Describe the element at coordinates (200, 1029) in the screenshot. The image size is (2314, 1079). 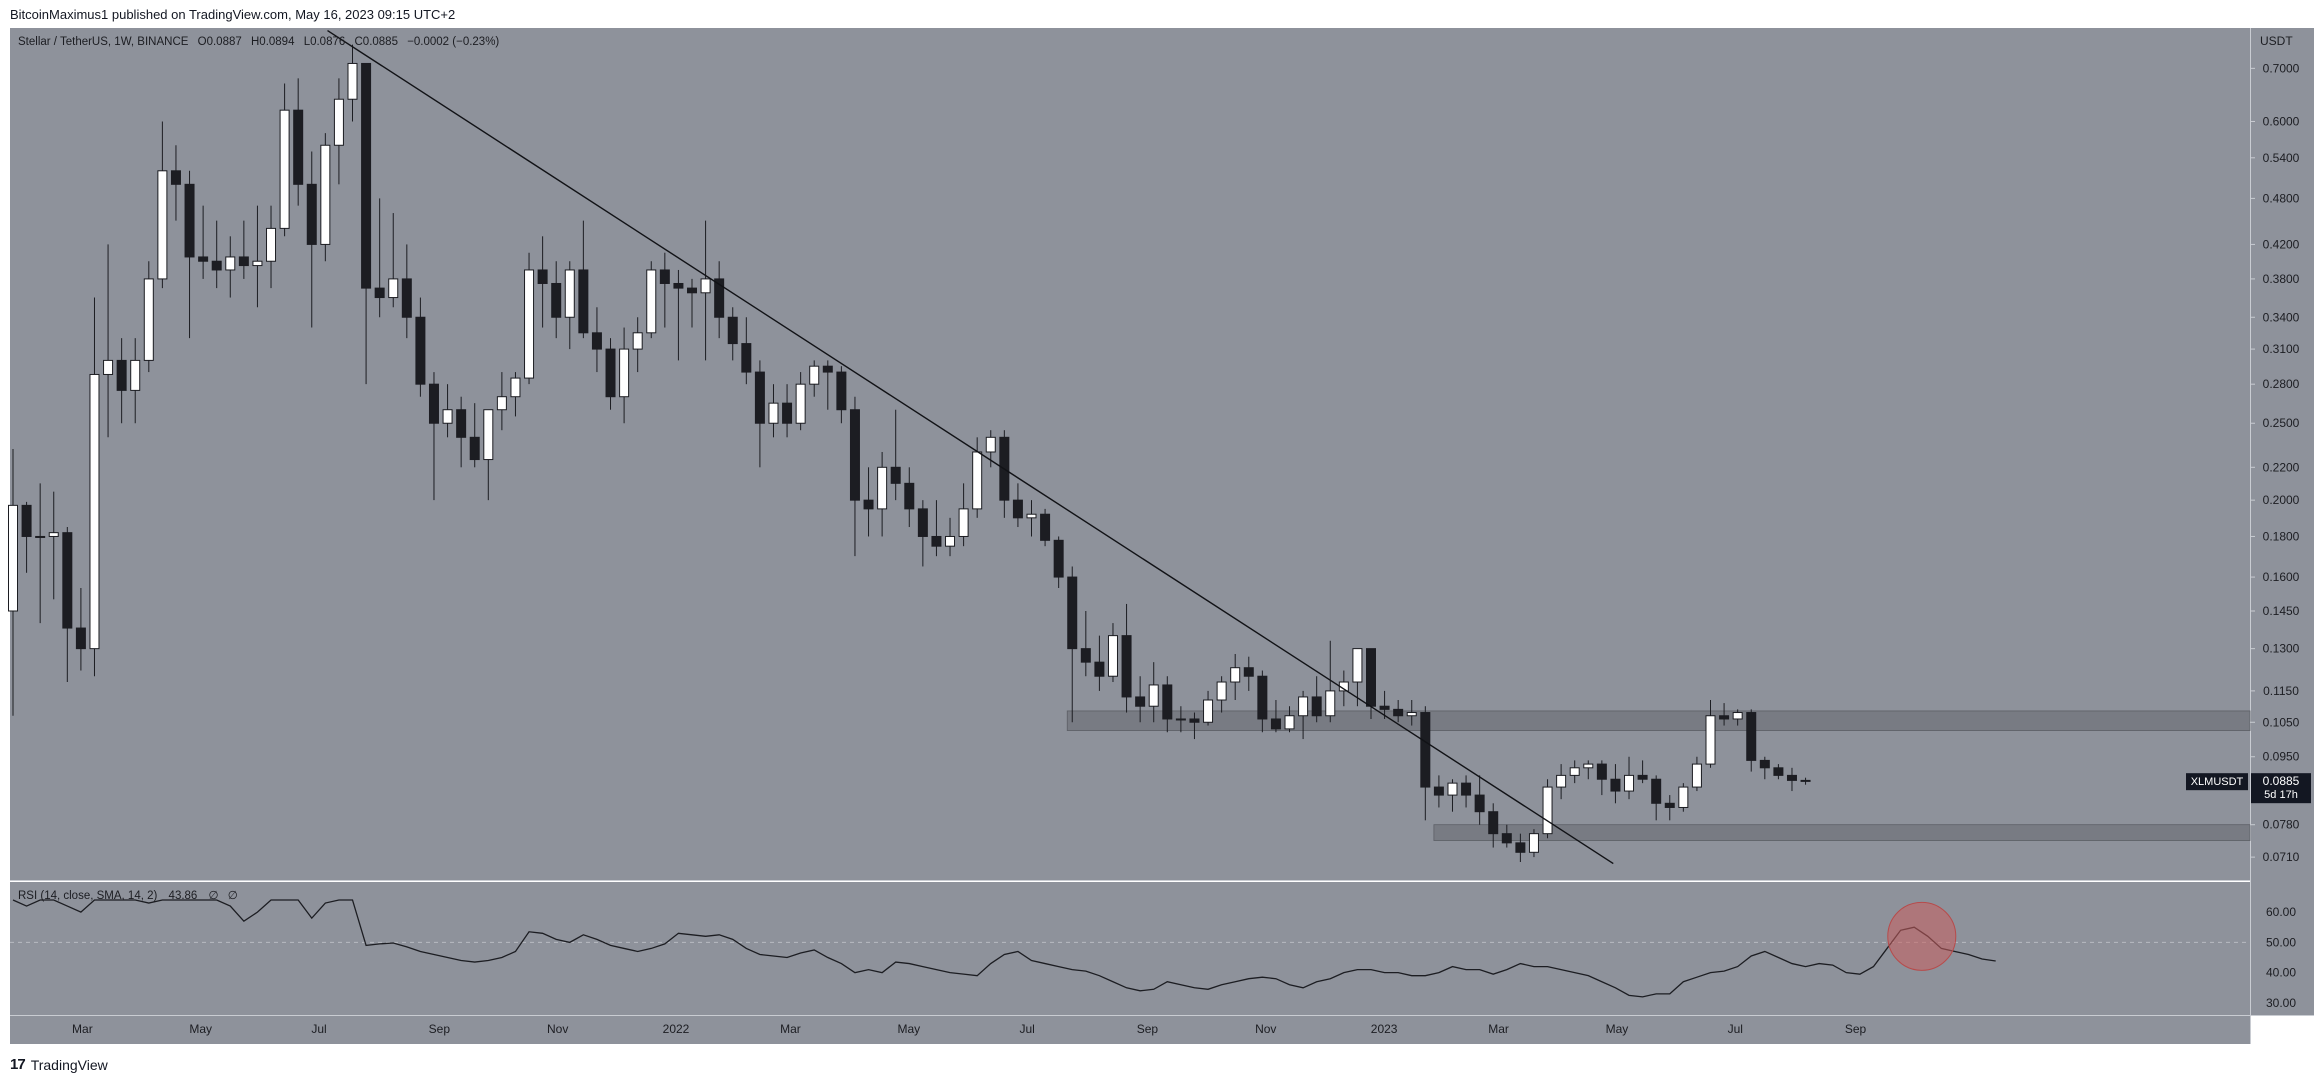
I see `time-tick-label: May` at that location.